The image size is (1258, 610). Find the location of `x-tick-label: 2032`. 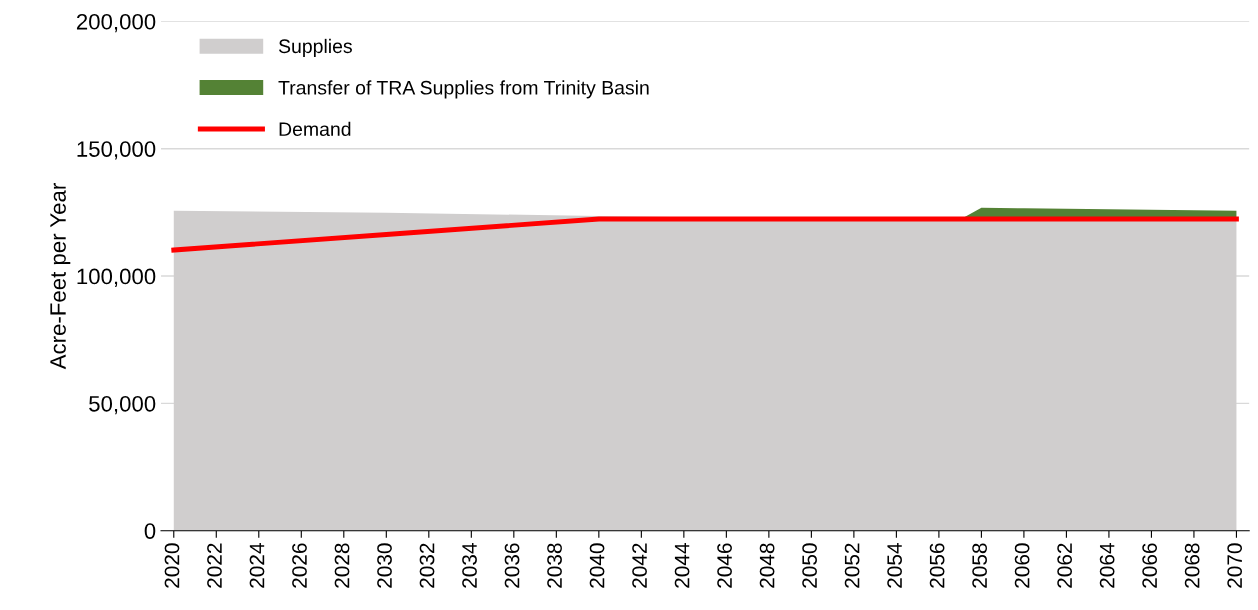

x-tick-label: 2032 is located at coordinates (427, 565).